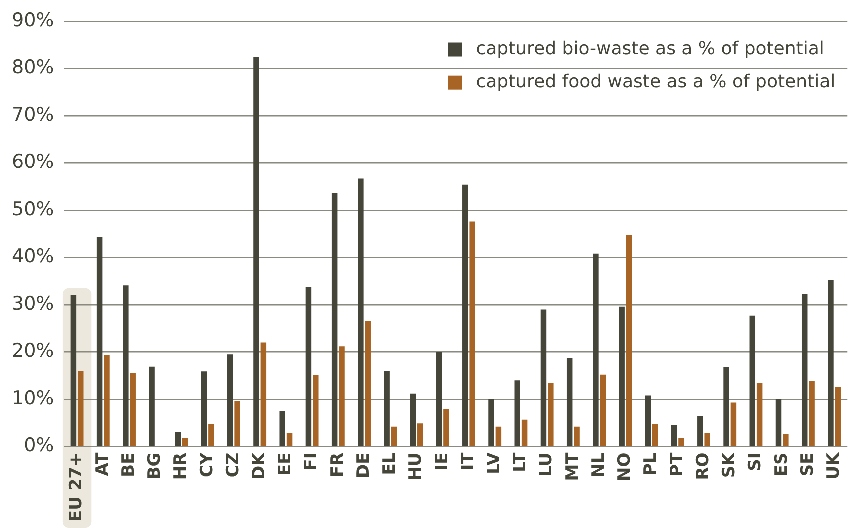  I want to click on x-tick-label: EU 27+, so click(76, 487).